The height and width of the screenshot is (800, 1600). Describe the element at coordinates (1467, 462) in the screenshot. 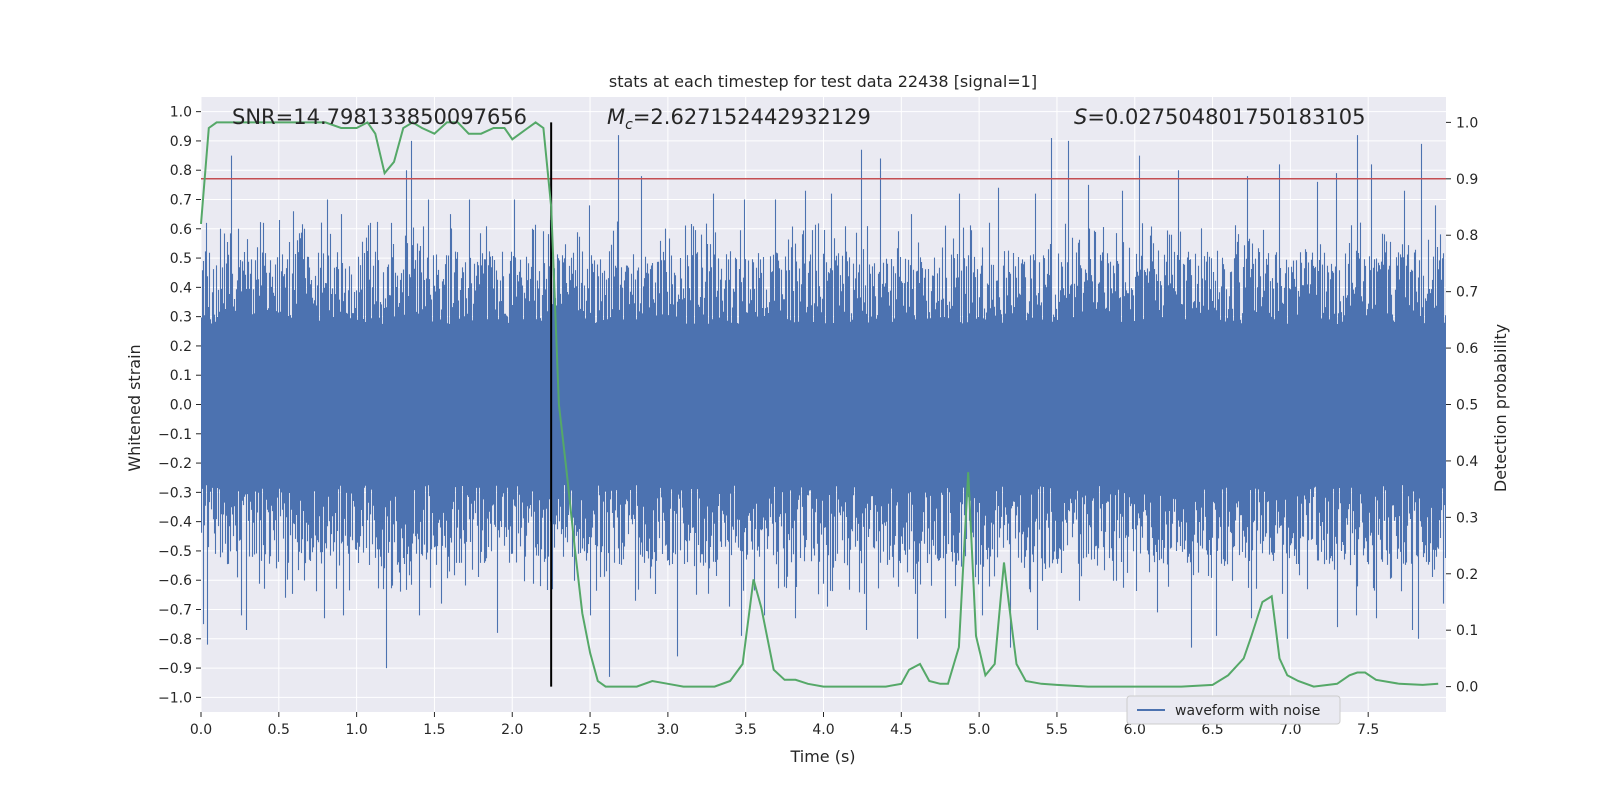

I see `y2-tick-label: 0.4` at that location.